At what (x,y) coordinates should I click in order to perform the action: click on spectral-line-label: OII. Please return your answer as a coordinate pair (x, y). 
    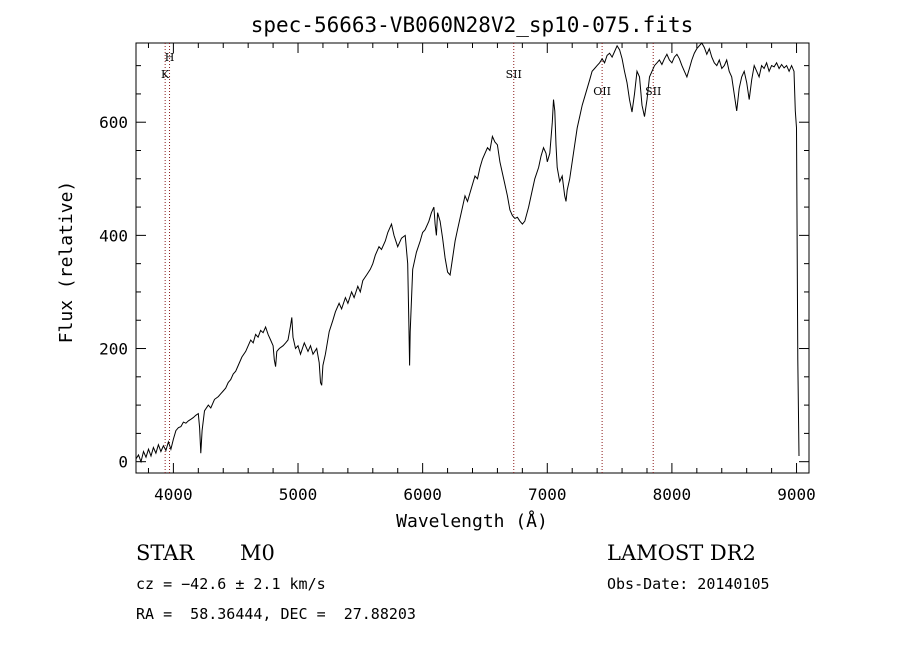
    Looking at the image, I should click on (602, 91).